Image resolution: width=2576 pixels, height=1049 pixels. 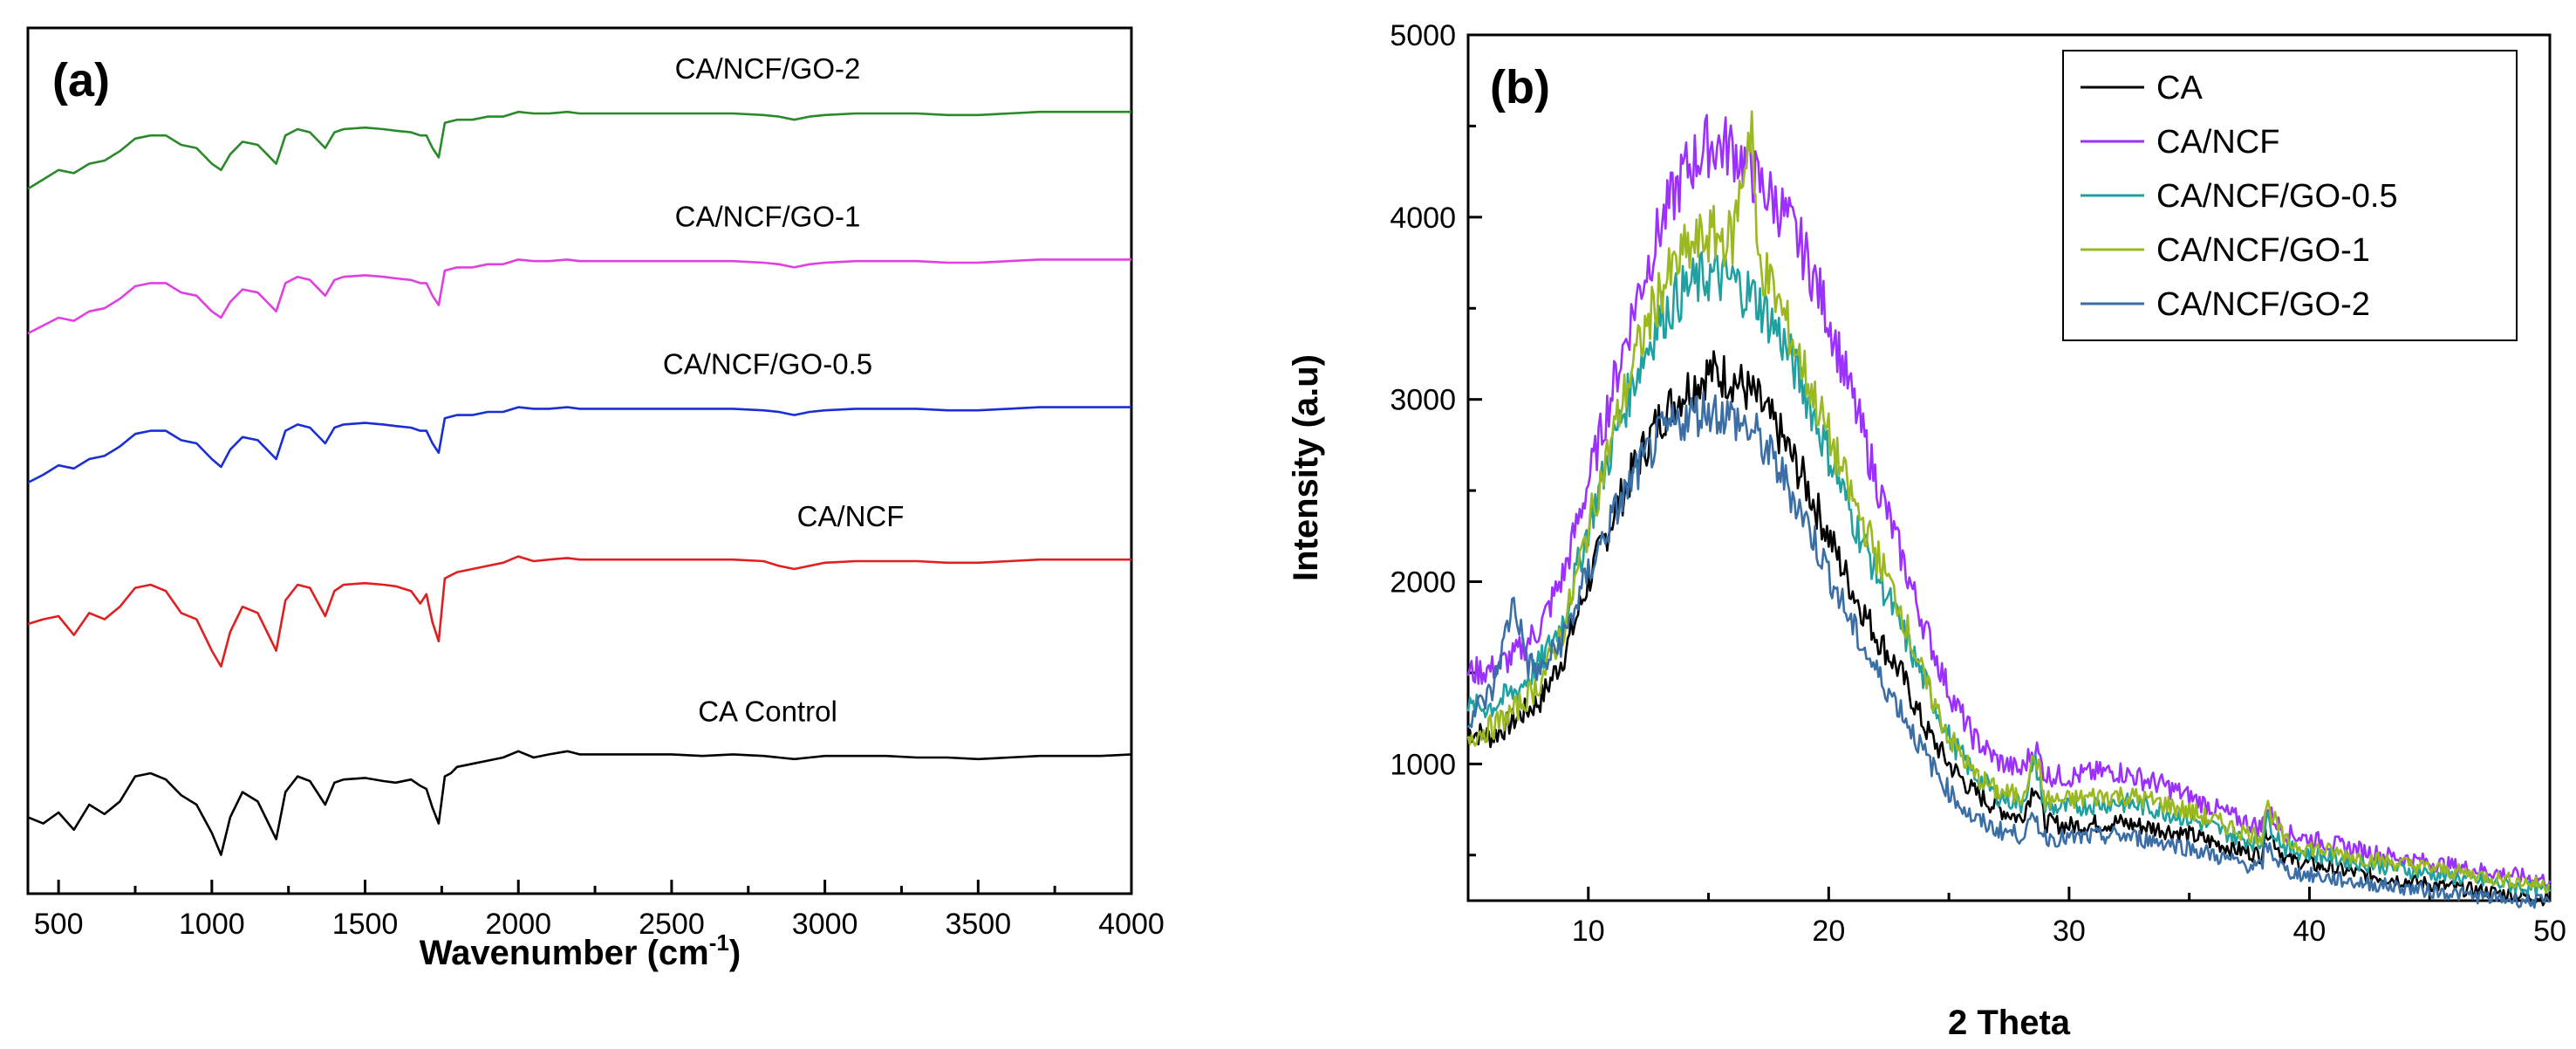 What do you see at coordinates (212, 924) in the screenshot?
I see `x-tick-label-a: 1000` at bounding box center [212, 924].